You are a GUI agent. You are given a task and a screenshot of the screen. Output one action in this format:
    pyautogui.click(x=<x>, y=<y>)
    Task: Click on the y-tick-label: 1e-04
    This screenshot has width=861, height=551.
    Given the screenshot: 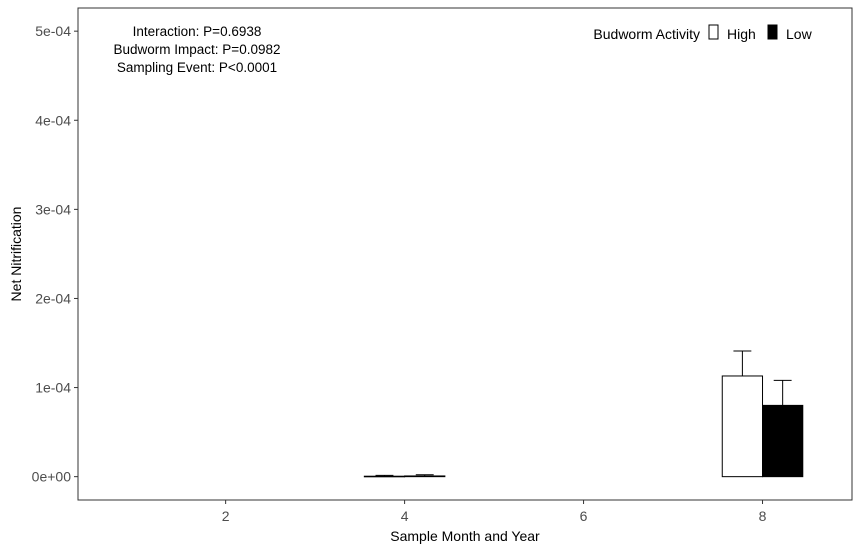 What is the action you would take?
    pyautogui.click(x=53, y=388)
    